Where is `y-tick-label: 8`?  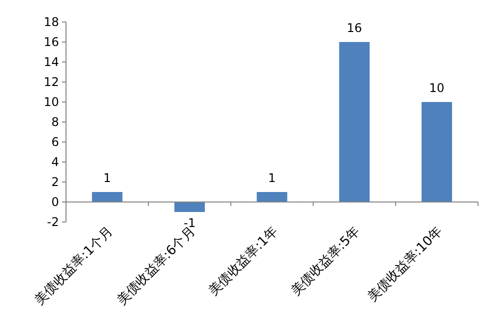
y-tick-label: 8 is located at coordinates (55, 122).